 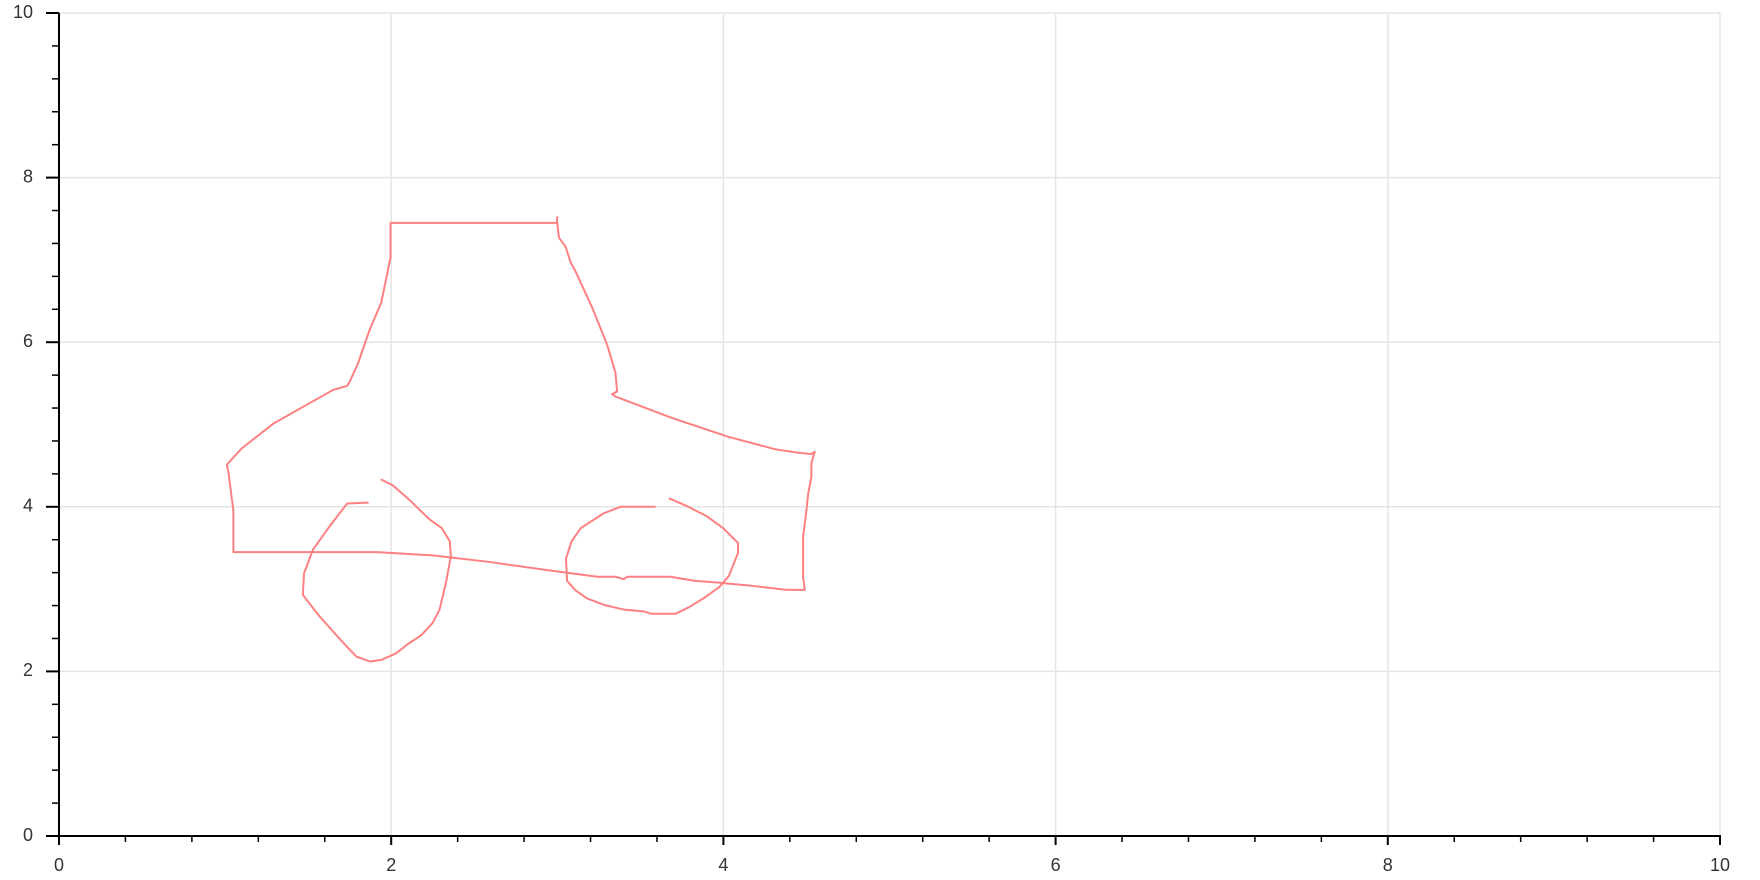 I want to click on y-tick-label: 10, so click(x=23, y=12).